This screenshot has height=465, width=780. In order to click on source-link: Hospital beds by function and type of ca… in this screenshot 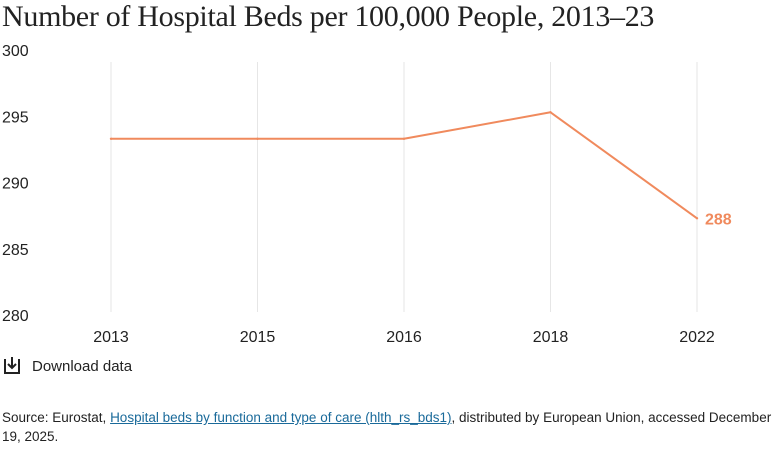, I will do `click(281, 417)`.